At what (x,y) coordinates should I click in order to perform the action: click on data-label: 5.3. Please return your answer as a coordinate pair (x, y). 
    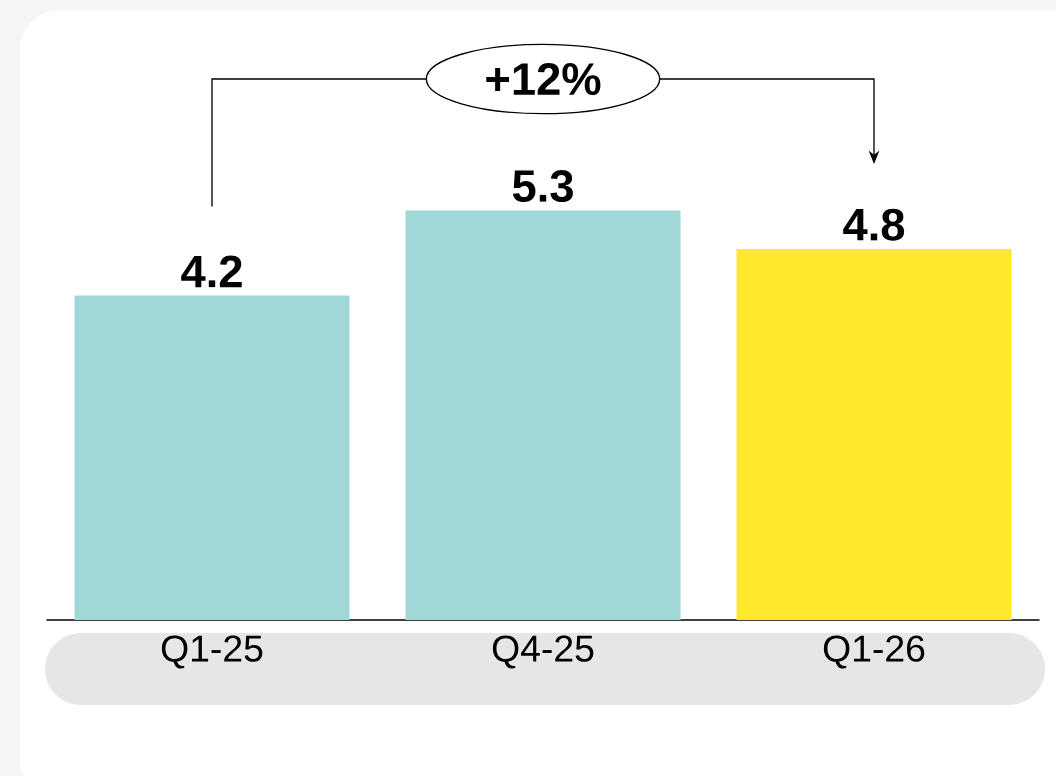
    Looking at the image, I should click on (542, 186).